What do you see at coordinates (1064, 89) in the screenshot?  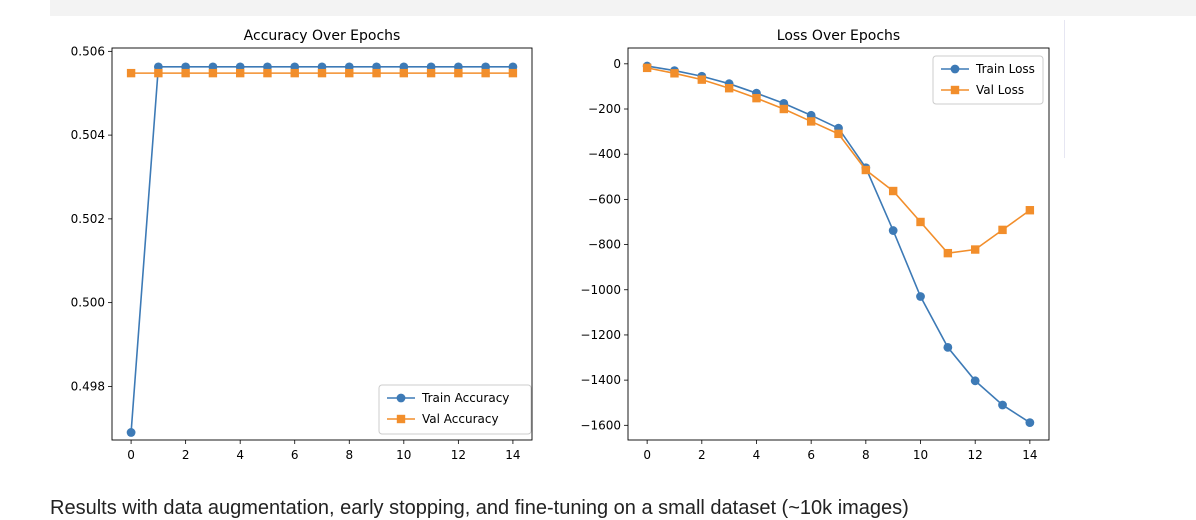 I see `panel-divider` at bounding box center [1064, 89].